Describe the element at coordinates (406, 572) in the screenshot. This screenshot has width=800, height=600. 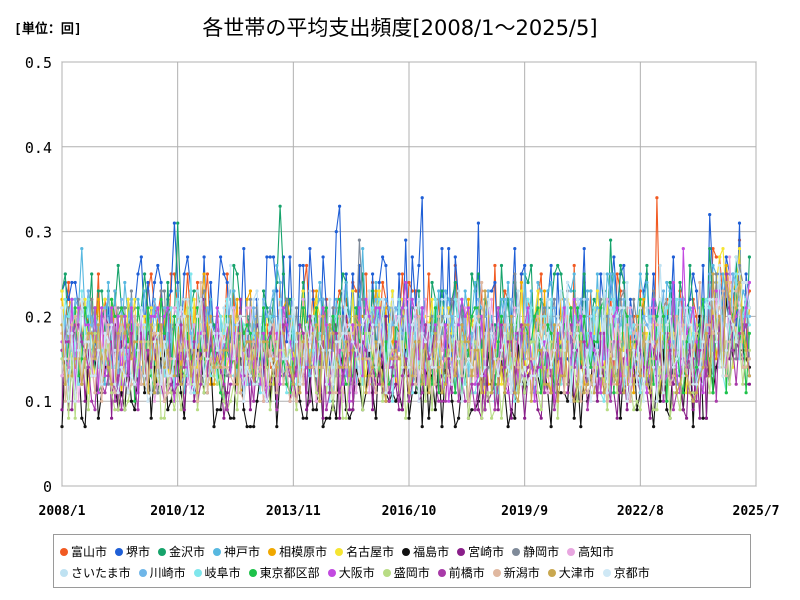
I see `legend-item: 盛岡市` at that location.